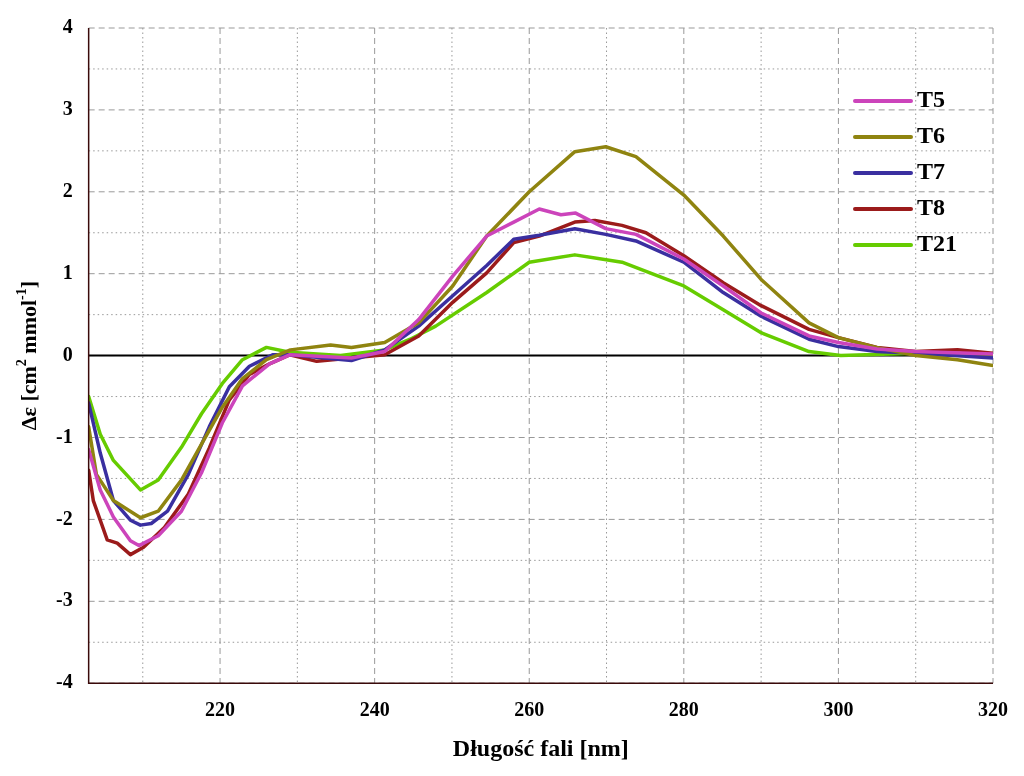  I want to click on x-tick-label: 320, so click(993, 709).